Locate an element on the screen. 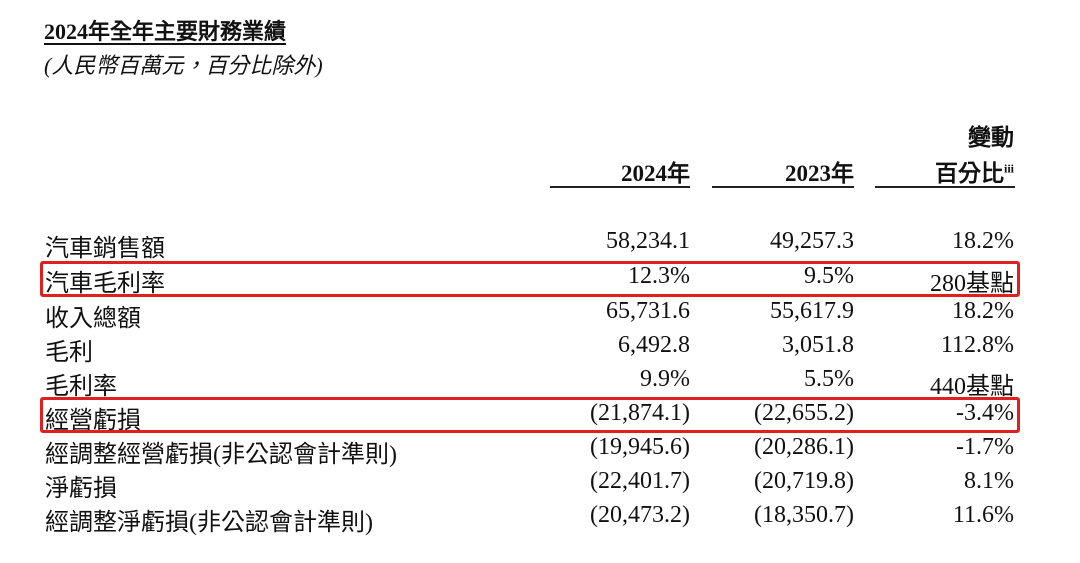 This screenshot has width=1080, height=563. cell-value: (18,350.7) is located at coordinates (804, 515).